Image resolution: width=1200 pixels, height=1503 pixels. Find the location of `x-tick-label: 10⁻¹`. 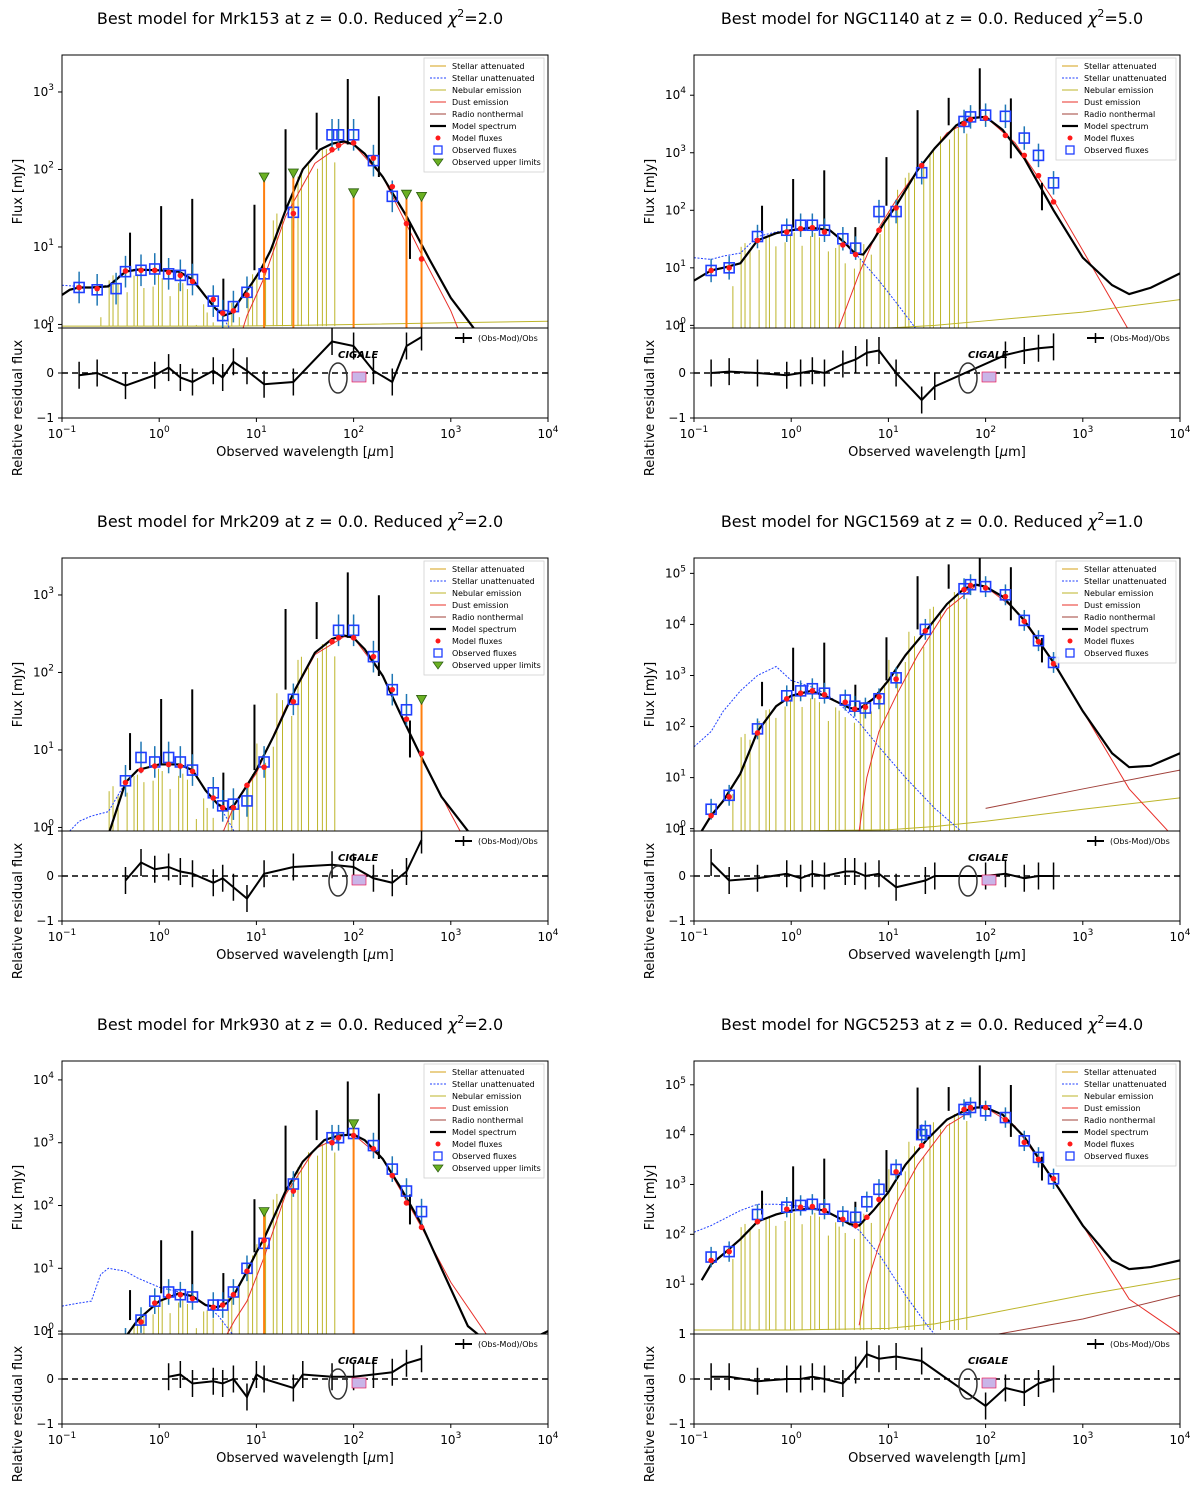

x-tick-label: 10⁻¹ is located at coordinates (694, 433).